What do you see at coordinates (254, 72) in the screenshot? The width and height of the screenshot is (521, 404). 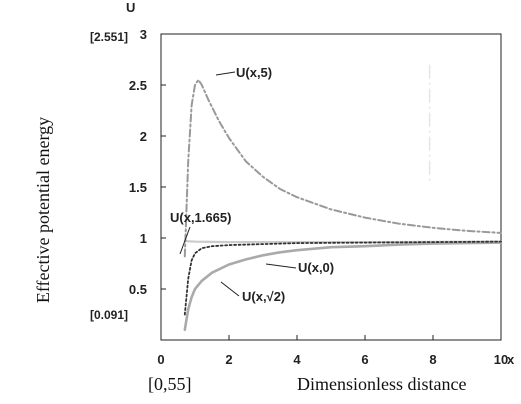 I see `series-annotation: U(x,5)` at bounding box center [254, 72].